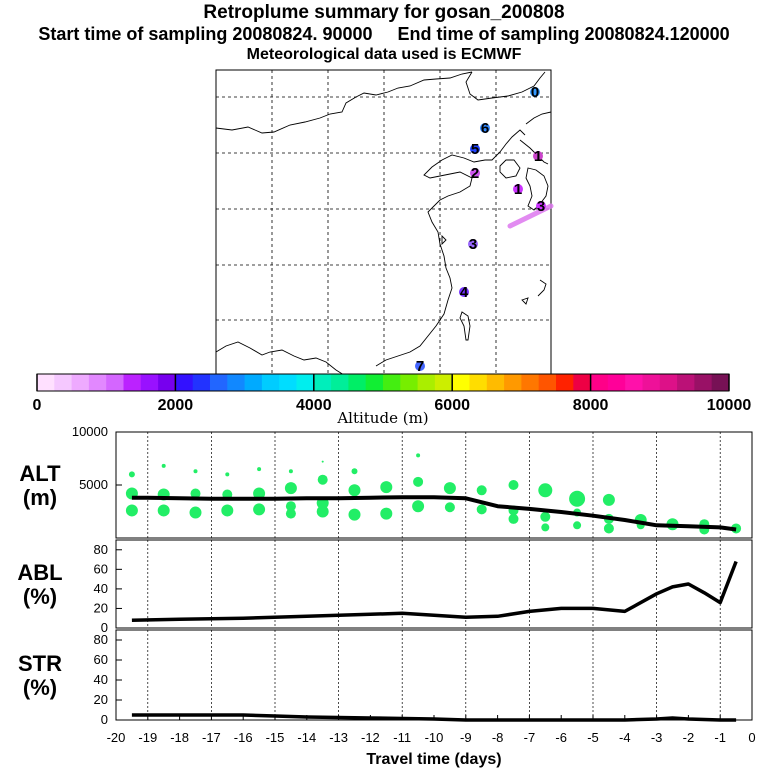 The height and width of the screenshot is (768, 768). What do you see at coordinates (434, 513) in the screenshot?
I see `altitude-mean-line` at bounding box center [434, 513].